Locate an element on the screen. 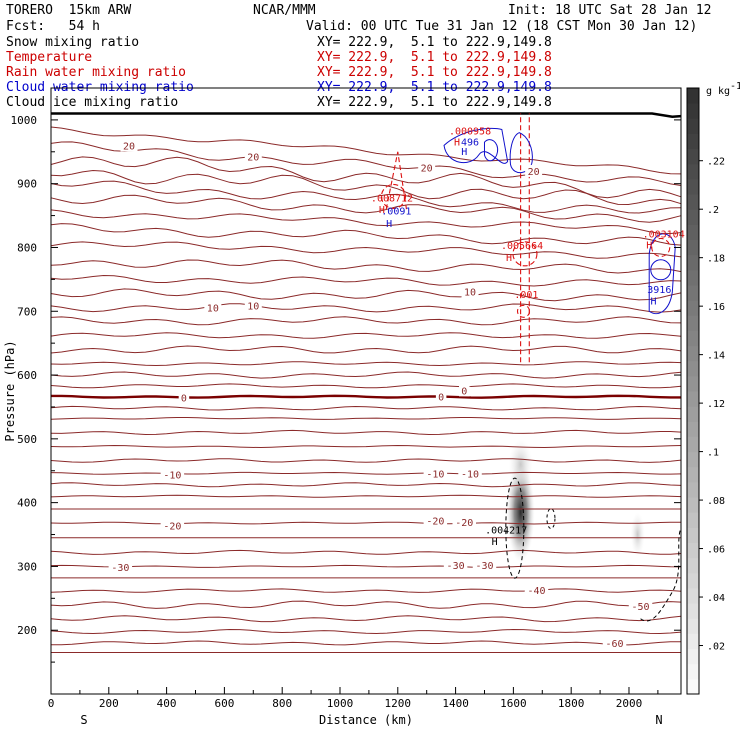 The image size is (740, 740). y-tick-label: 1000 is located at coordinates (24, 120).